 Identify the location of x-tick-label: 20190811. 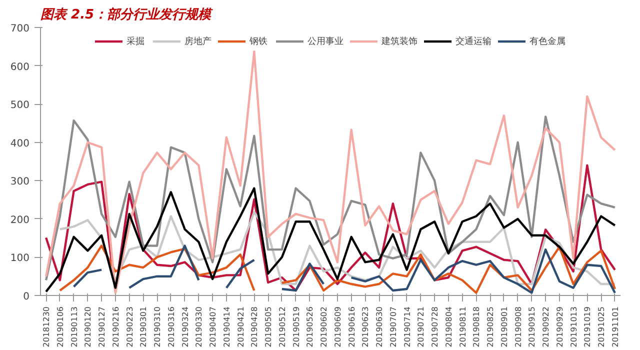
(463, 327).